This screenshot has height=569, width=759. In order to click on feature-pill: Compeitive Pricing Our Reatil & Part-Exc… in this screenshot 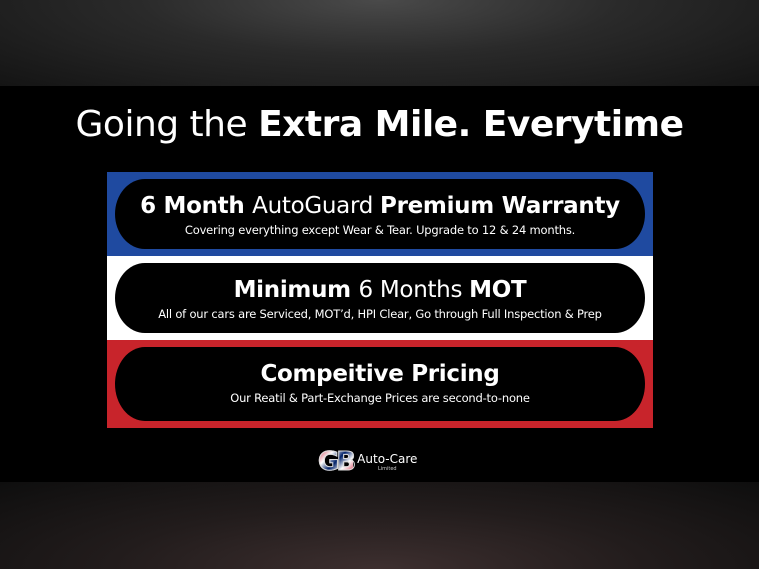, I will do `click(380, 384)`.